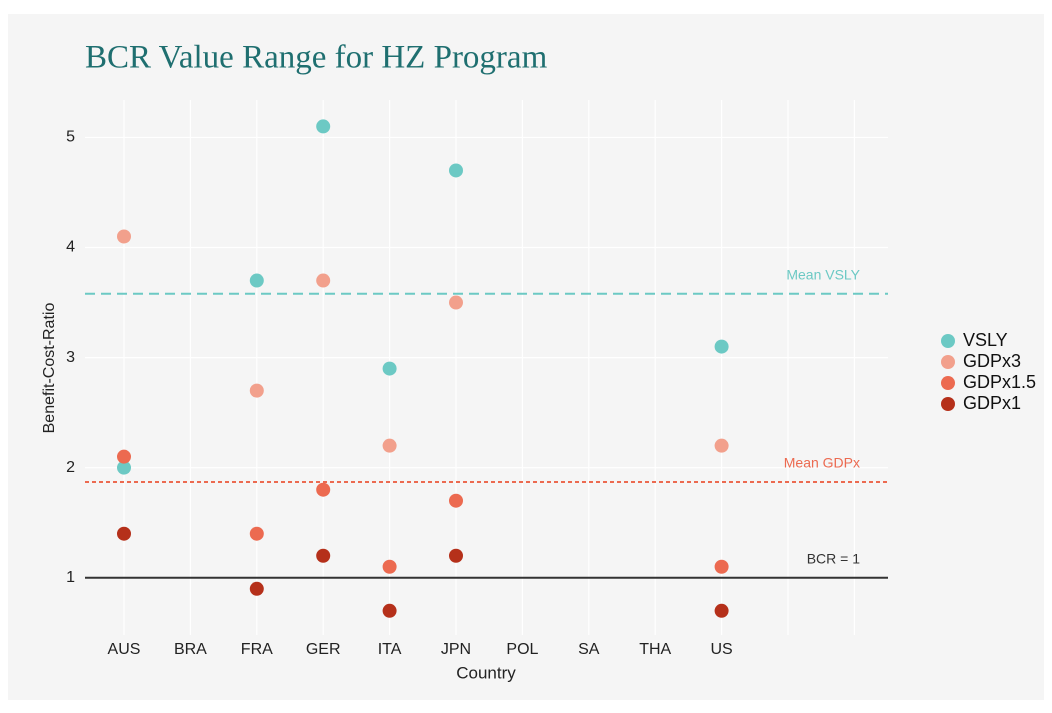  Describe the element at coordinates (390, 649) in the screenshot. I see `x-tick-label: ITA` at that location.